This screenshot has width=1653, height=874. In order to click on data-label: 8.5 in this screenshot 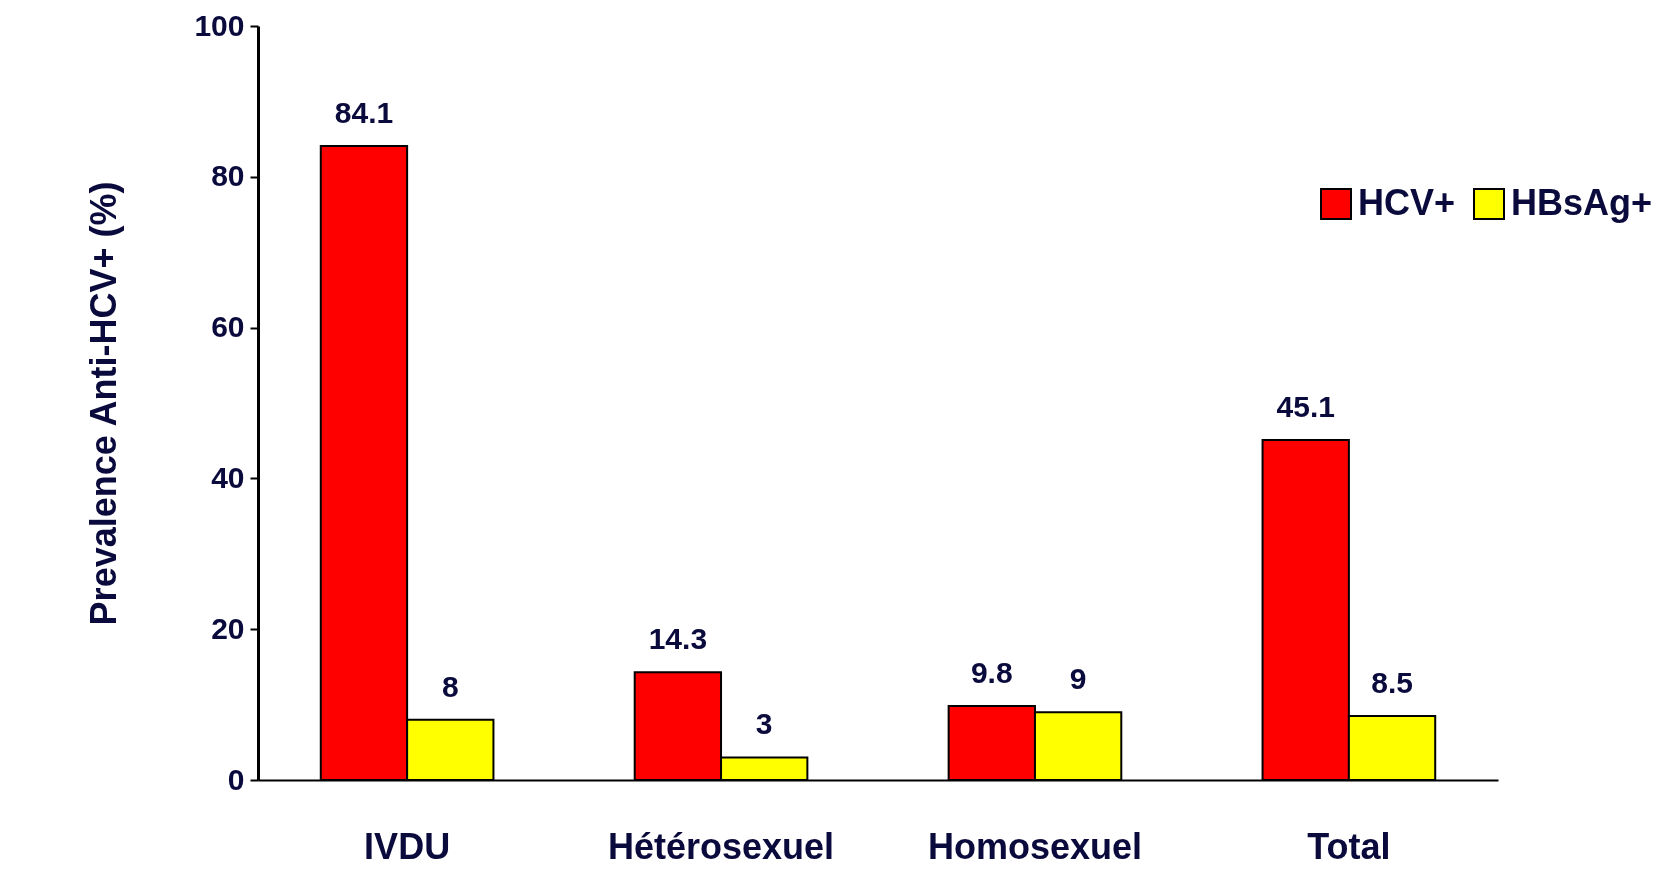, I will do `click(1392, 682)`.